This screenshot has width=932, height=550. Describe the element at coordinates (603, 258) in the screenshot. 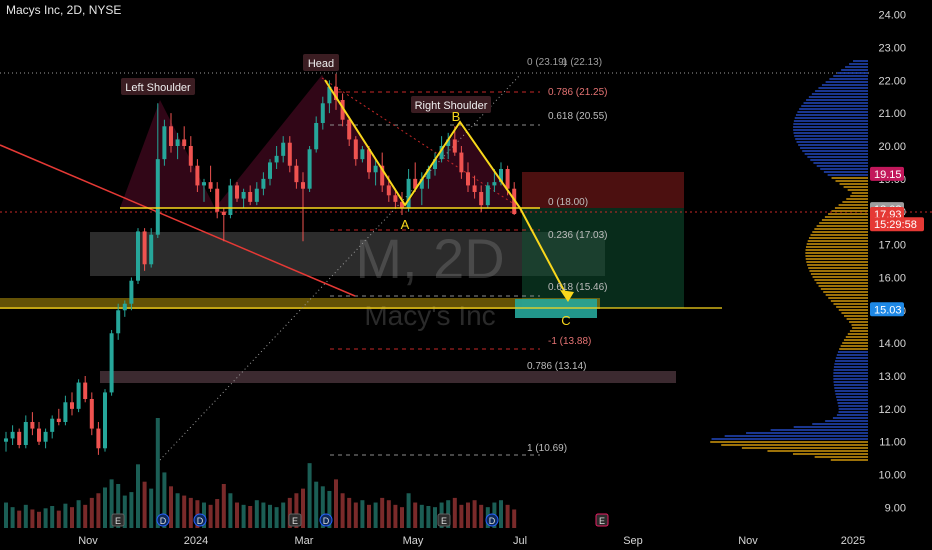

I see `target-zone` at that location.